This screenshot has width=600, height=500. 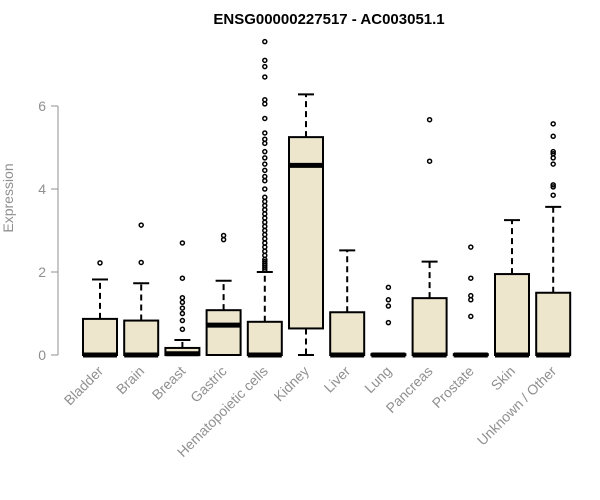 What do you see at coordinates (42, 355) in the screenshot?
I see `y-tick-label: 0` at bounding box center [42, 355].